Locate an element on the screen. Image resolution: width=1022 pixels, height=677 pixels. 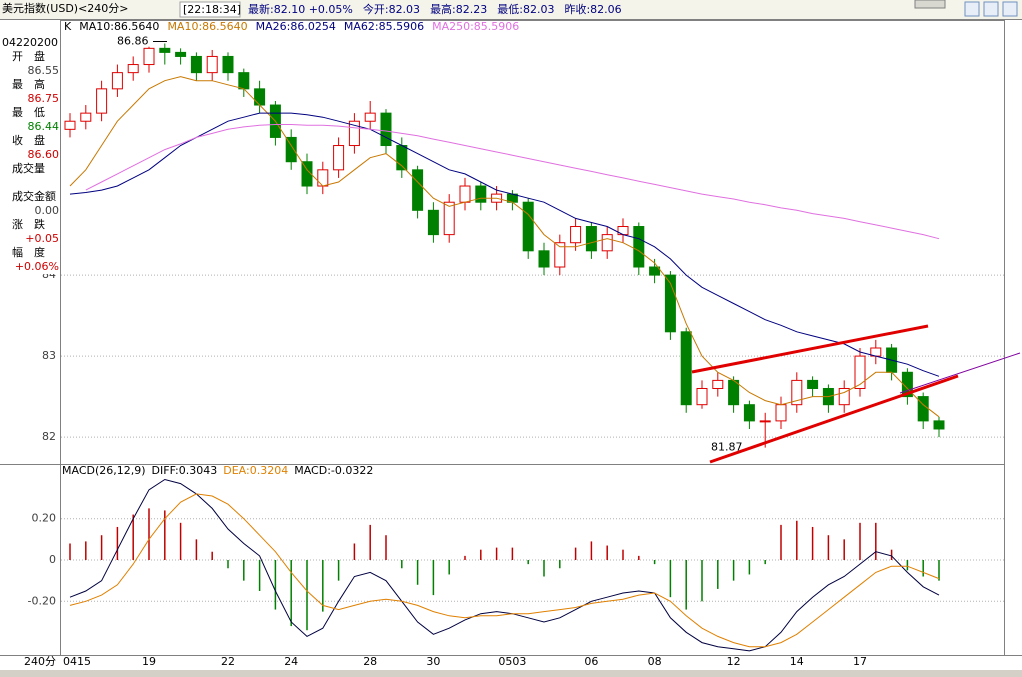
legend-entry: MA250:85.5906 is located at coordinates (475, 26).